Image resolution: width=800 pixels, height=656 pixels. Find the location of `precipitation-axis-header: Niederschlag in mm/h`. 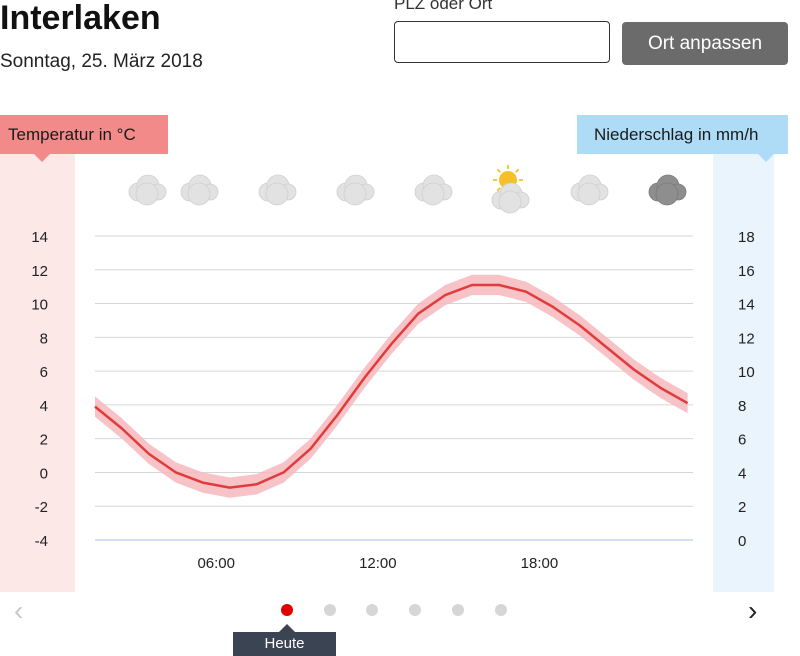

precipitation-axis-header: Niederschlag in mm/h is located at coordinates (682, 138).